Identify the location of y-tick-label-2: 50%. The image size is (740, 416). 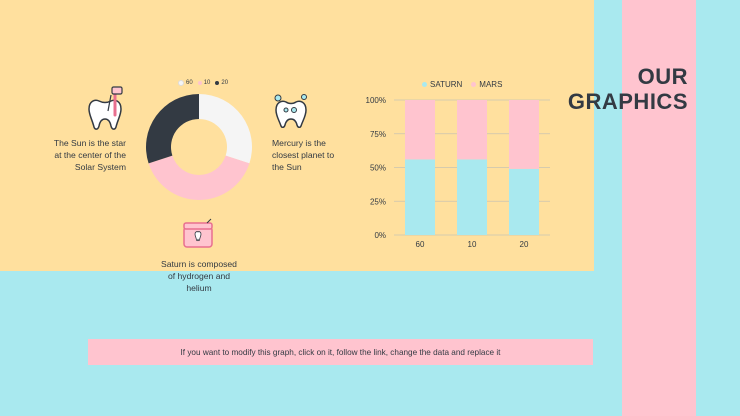
(378, 168).